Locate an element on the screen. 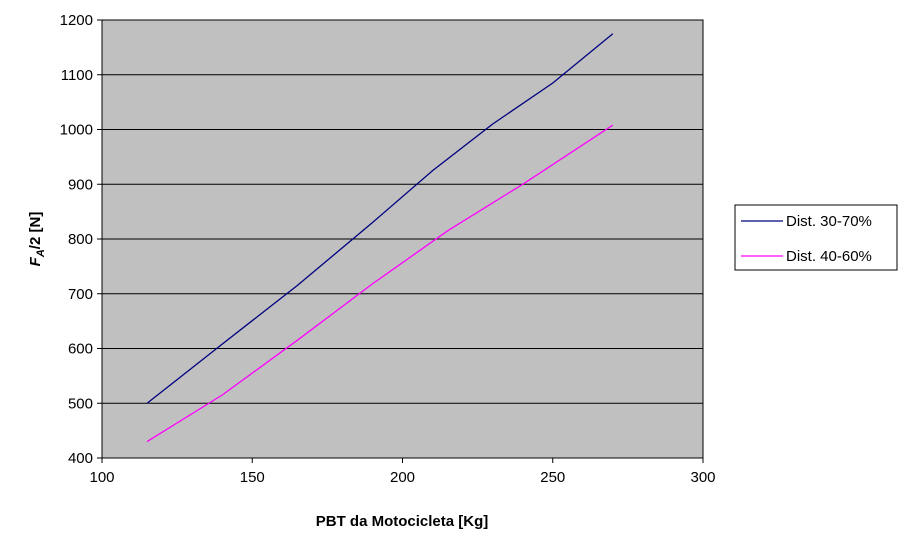 This screenshot has width=903, height=534. legend-label-series-1: Dist. 30-70% is located at coordinates (829, 221).